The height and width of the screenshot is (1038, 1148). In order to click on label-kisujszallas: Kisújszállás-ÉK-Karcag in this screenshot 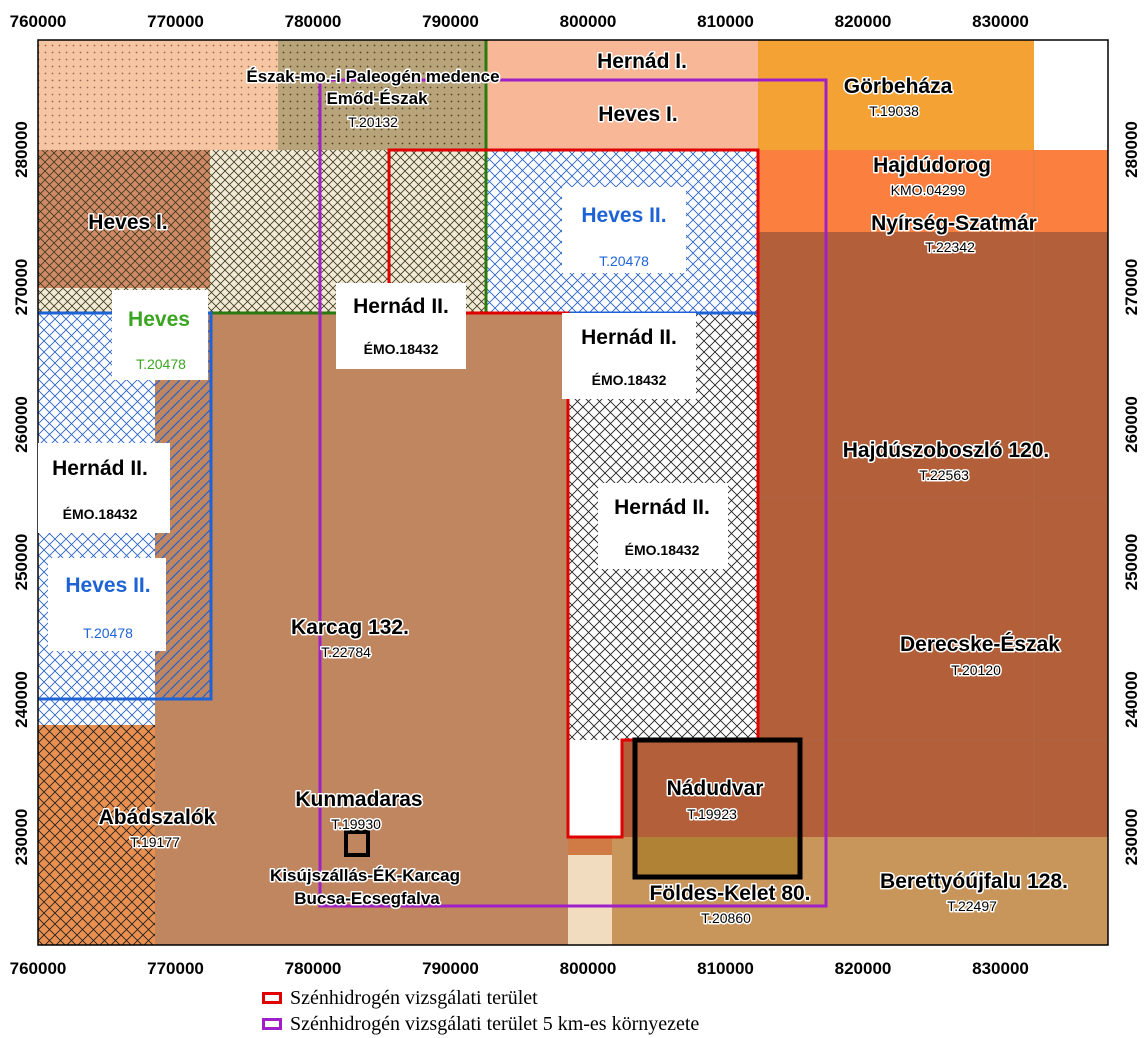, I will do `click(365, 875)`.